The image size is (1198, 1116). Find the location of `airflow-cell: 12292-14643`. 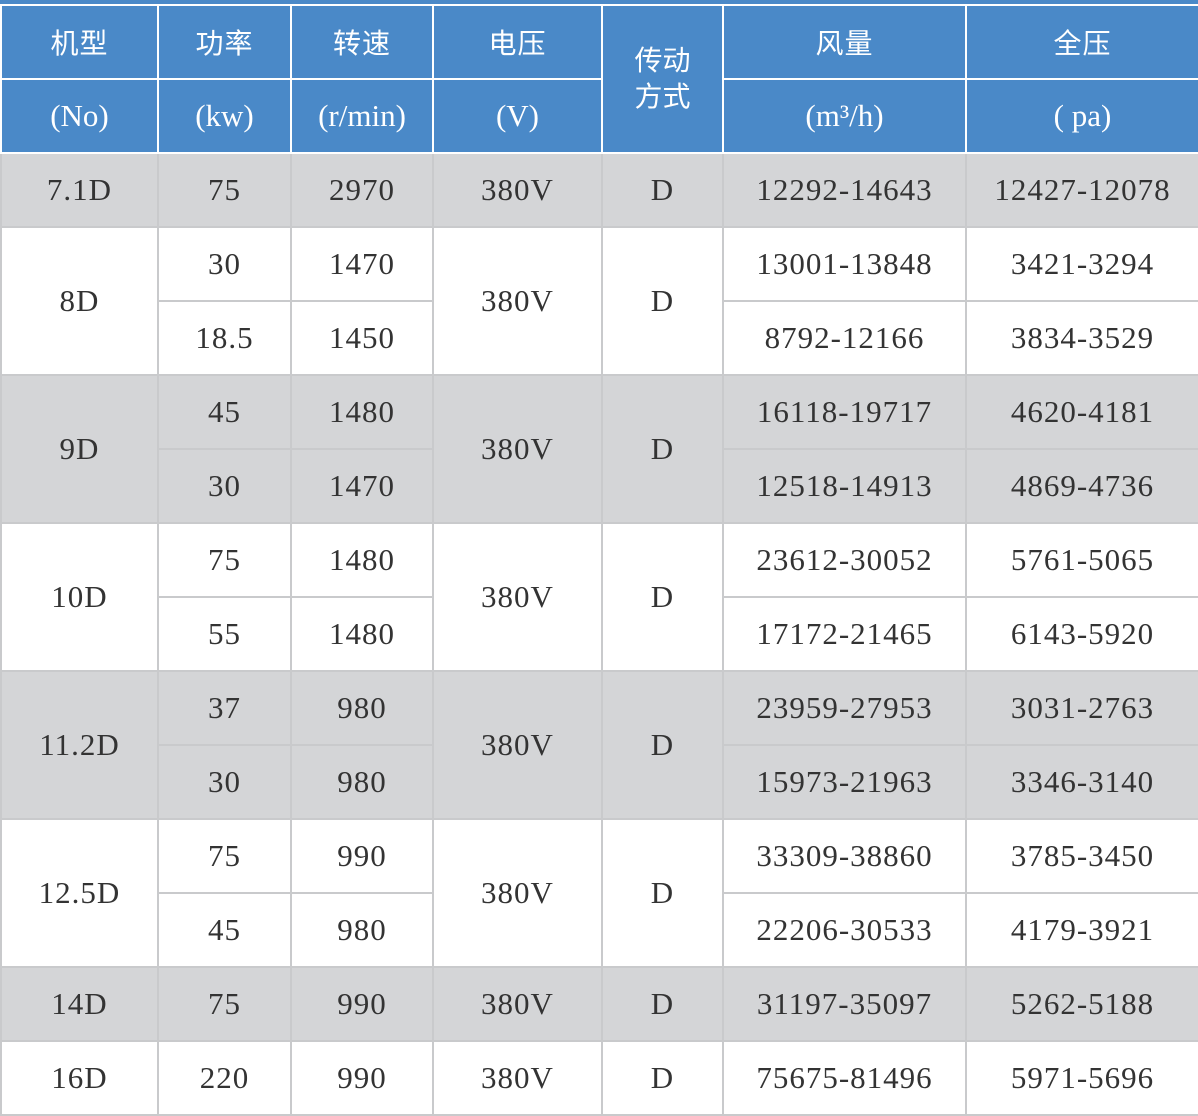

airflow-cell: 12292-14643 is located at coordinates (844, 190).